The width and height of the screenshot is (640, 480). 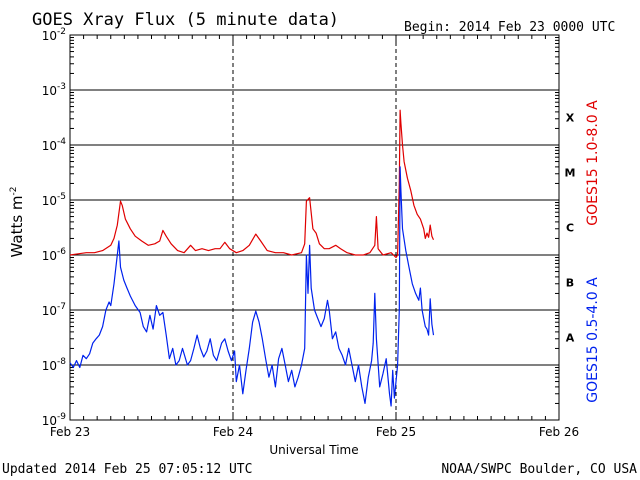 I want to click on y-tick-label: 10⁻⁹, so click(x=54, y=420).